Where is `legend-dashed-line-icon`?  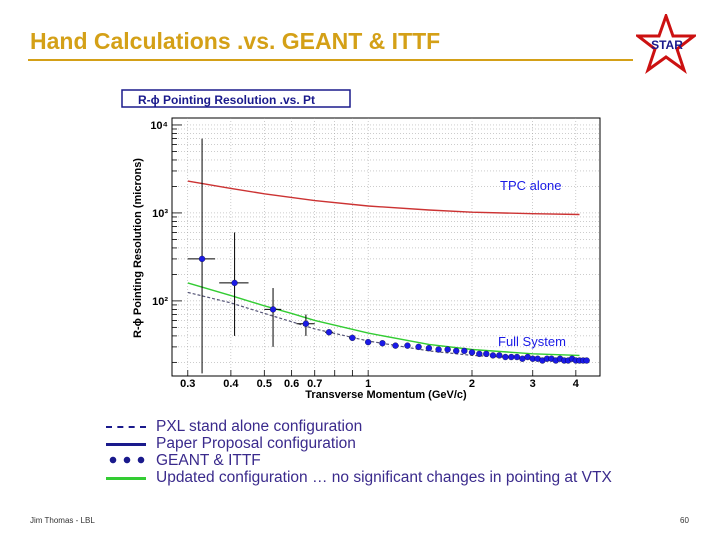 legend-dashed-line-icon is located at coordinates (126, 427).